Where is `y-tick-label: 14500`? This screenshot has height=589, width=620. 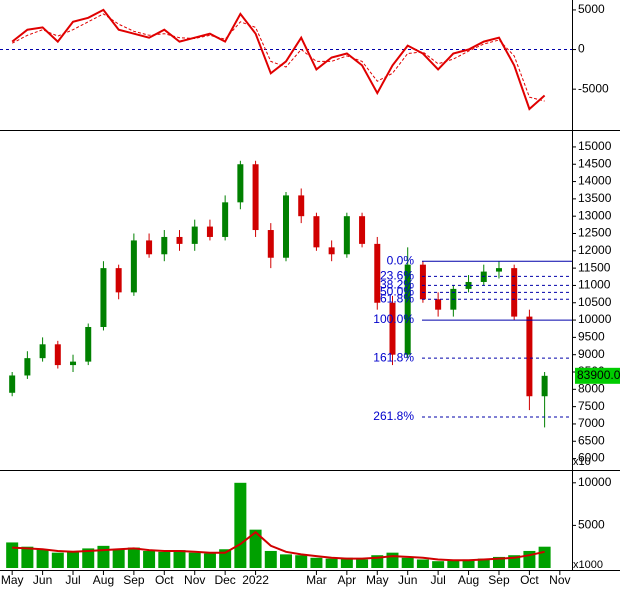 y-tick-label: 14500 is located at coordinates (595, 163).